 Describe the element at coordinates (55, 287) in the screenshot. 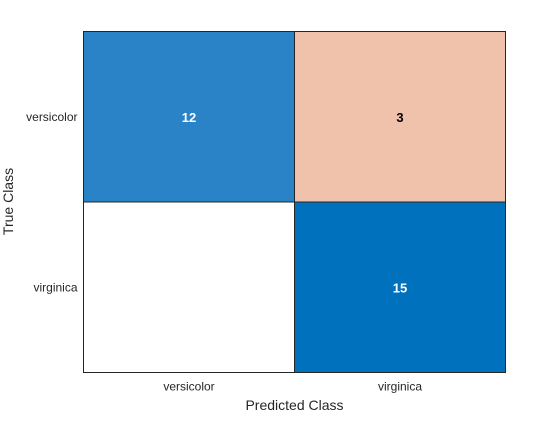

I see `y-tick-label: virginica` at that location.